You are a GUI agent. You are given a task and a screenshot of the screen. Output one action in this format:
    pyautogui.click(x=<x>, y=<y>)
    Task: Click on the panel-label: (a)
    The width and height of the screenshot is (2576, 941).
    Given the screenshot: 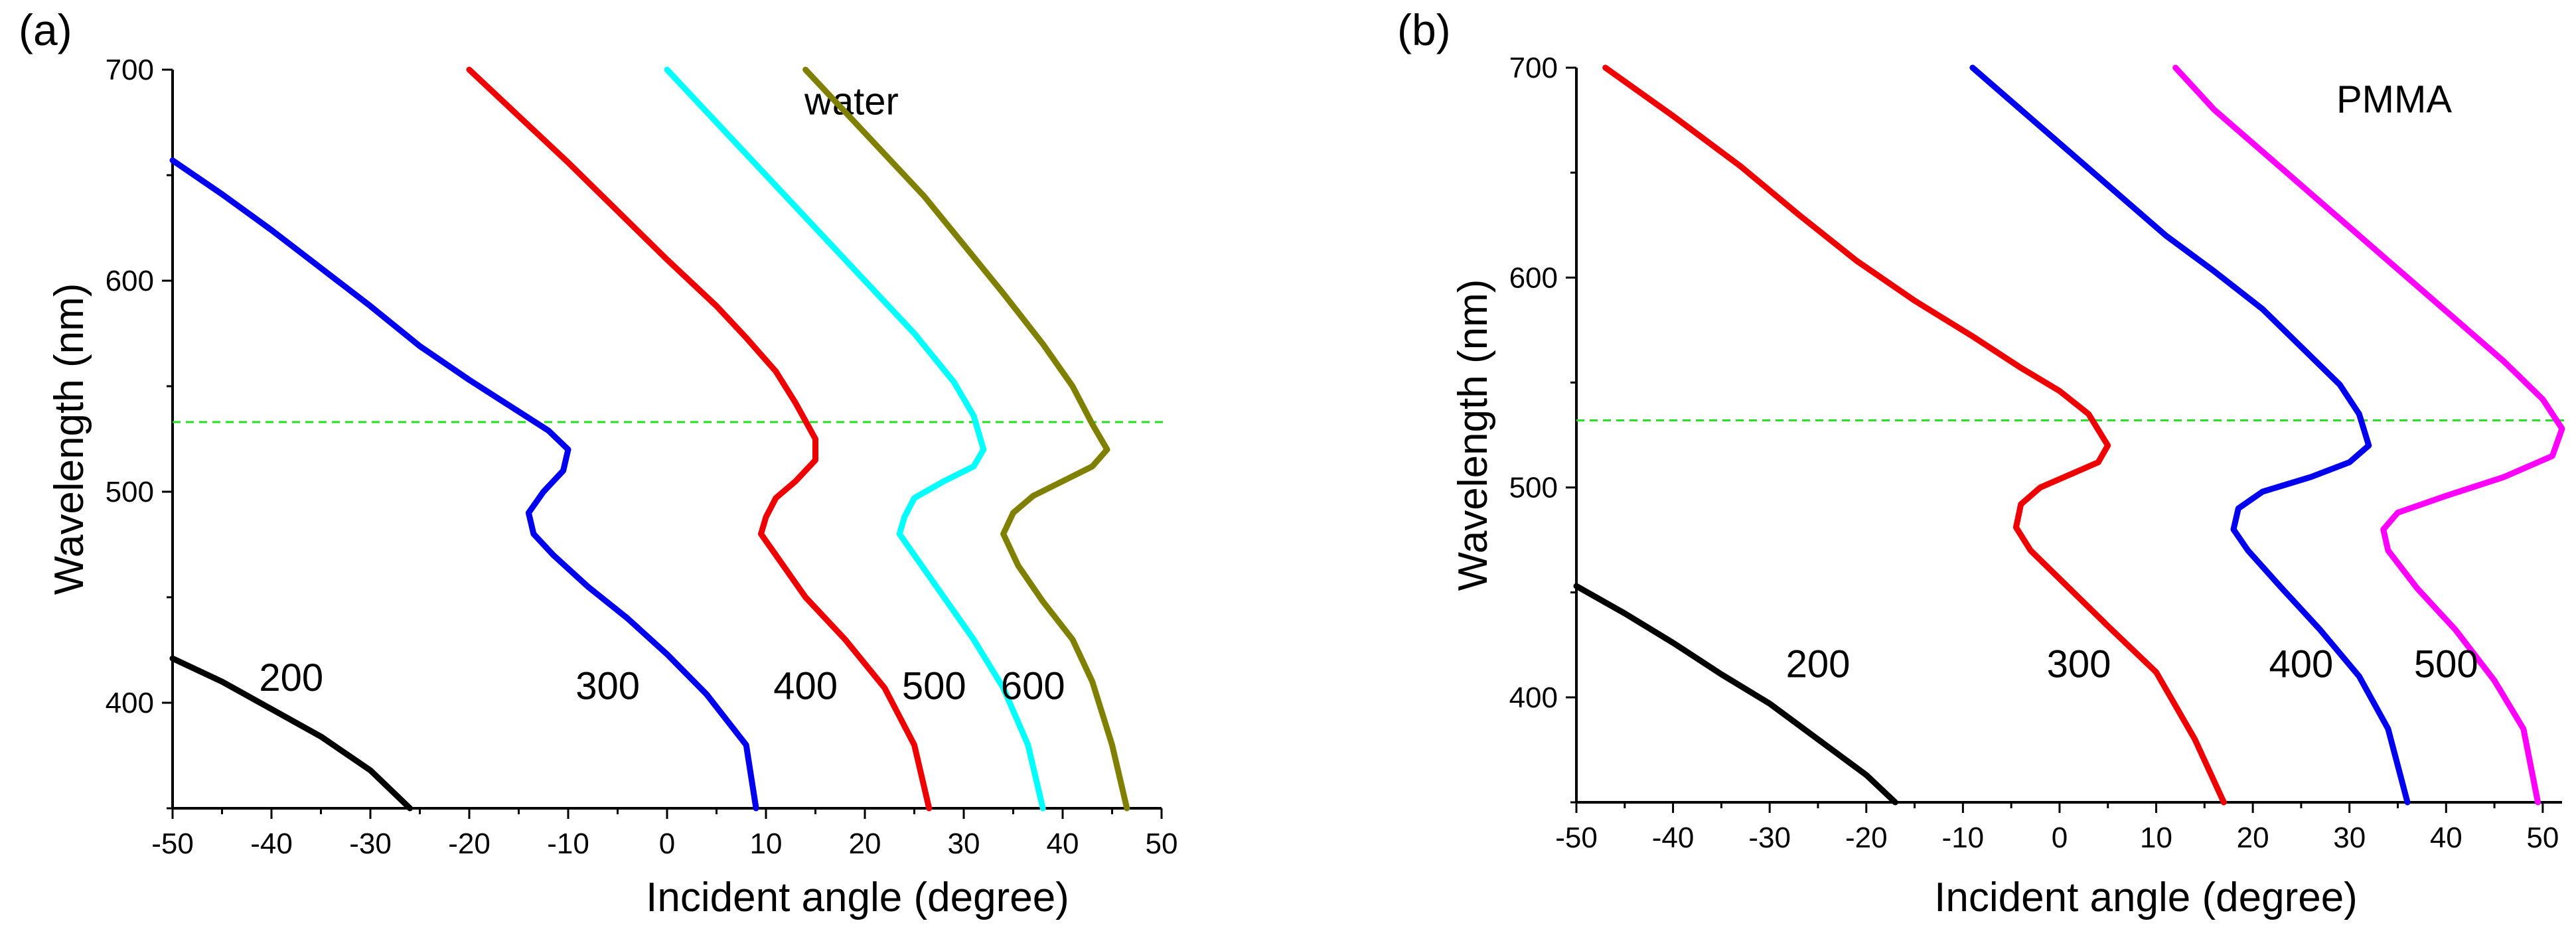 What is the action you would take?
    pyautogui.click(x=46, y=29)
    